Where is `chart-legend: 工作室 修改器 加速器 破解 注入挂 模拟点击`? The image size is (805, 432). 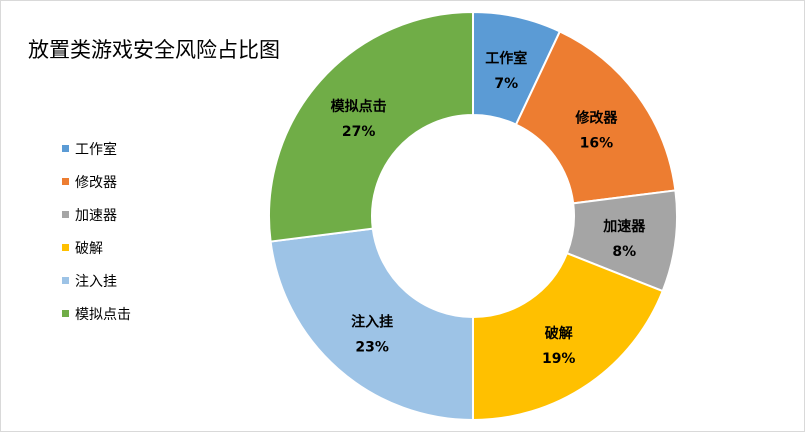
chart-legend: 工作室 修改器 加速器 破解 注入挂 模拟点击 is located at coordinates (96, 231).